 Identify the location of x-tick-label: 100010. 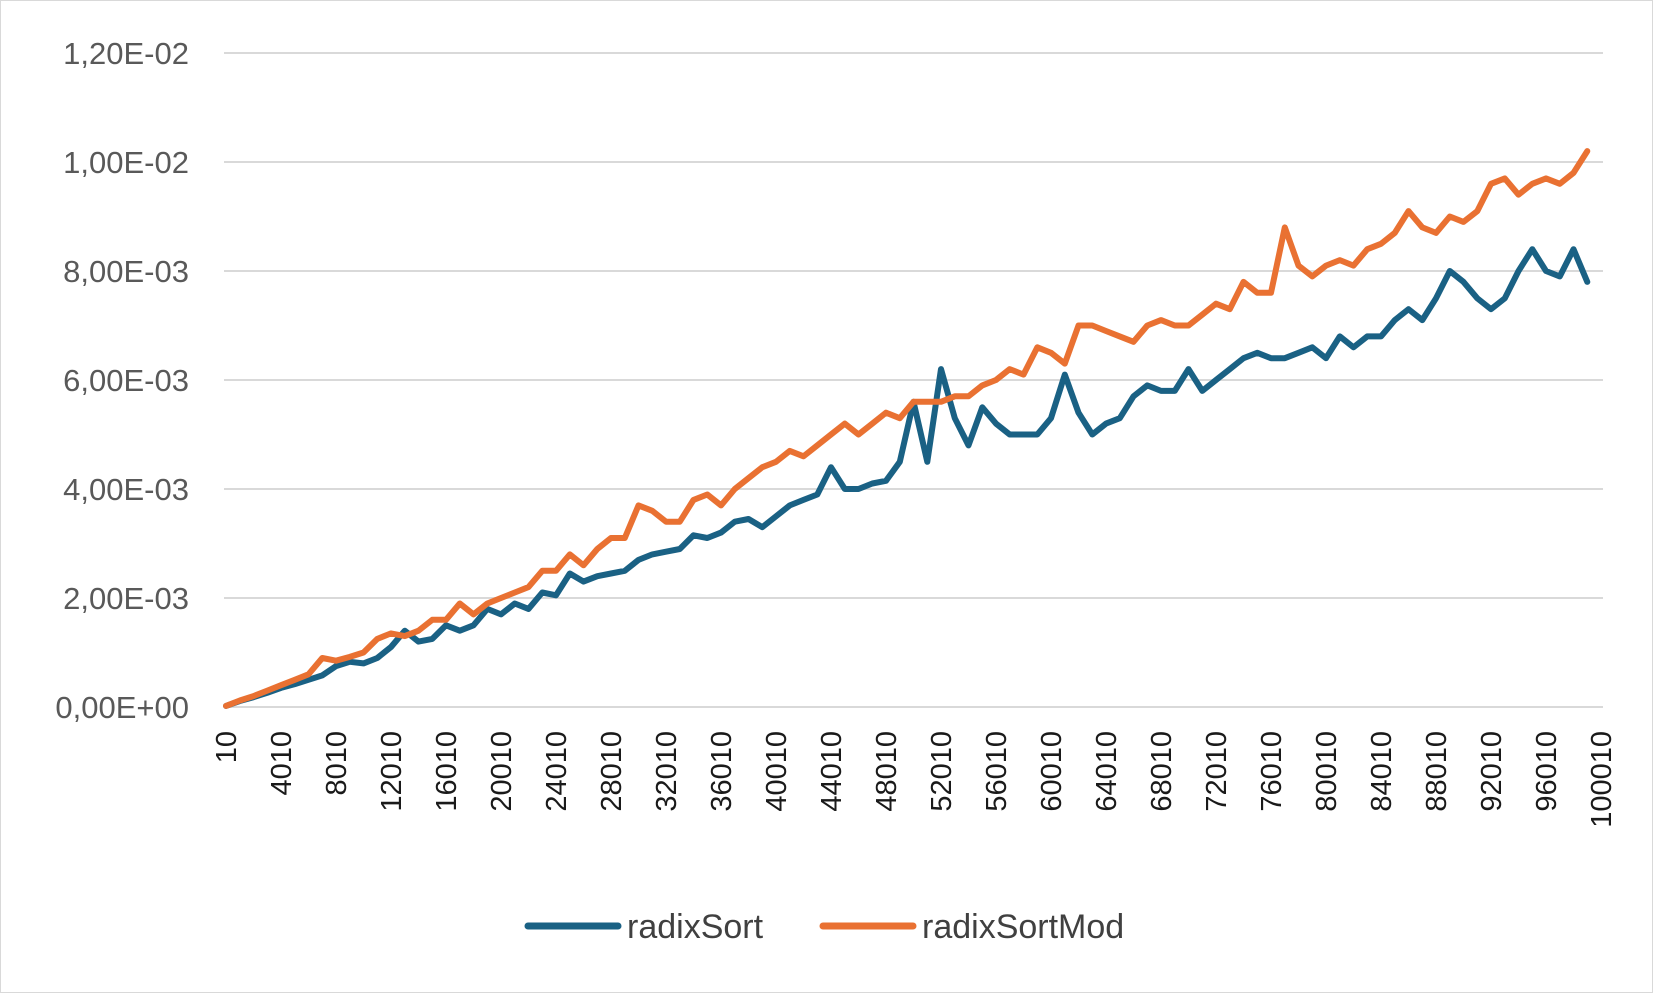
(1602, 779).